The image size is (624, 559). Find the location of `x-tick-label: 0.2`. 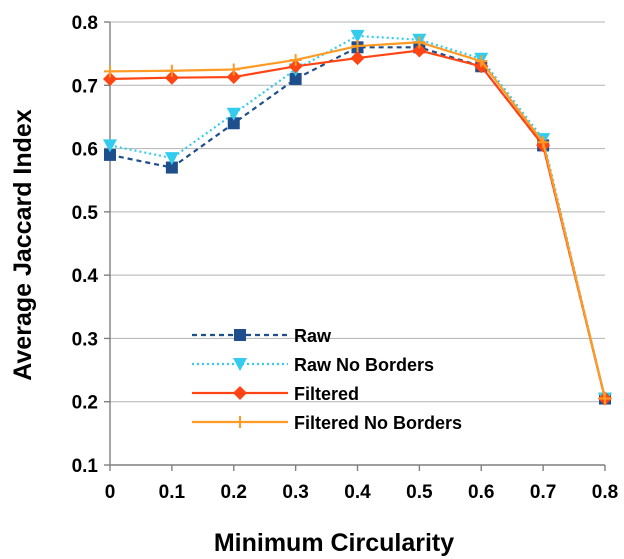

x-tick-label: 0.2 is located at coordinates (234, 492).